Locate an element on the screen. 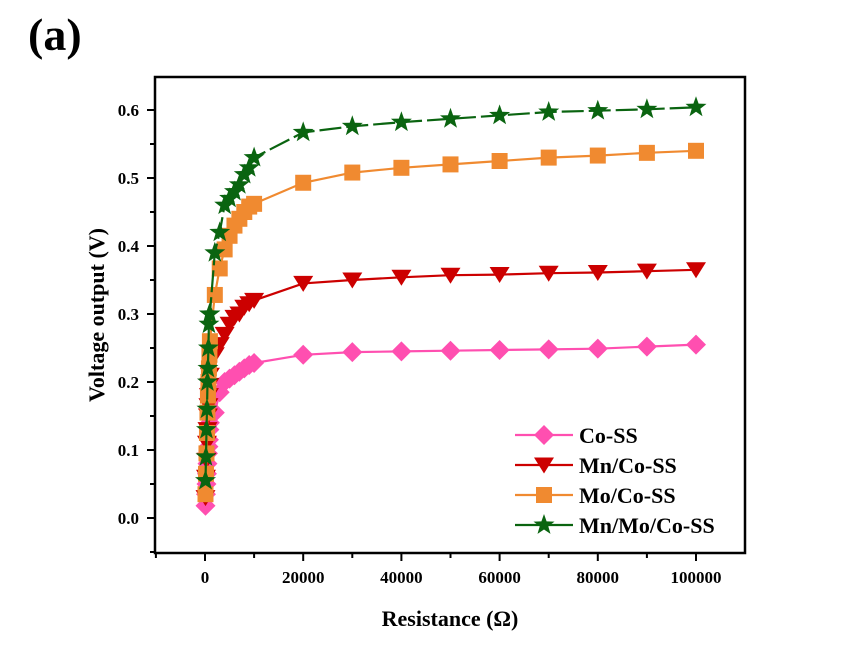  legend-label: Co-SS is located at coordinates (608, 435).